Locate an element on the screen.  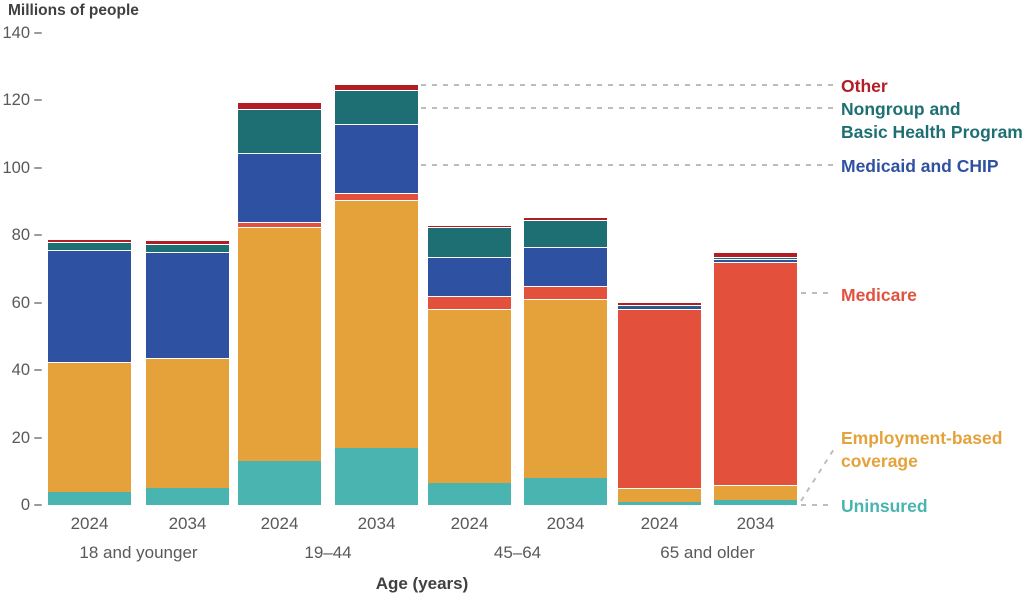
y-tick-label: 140 is located at coordinates (16, 33).